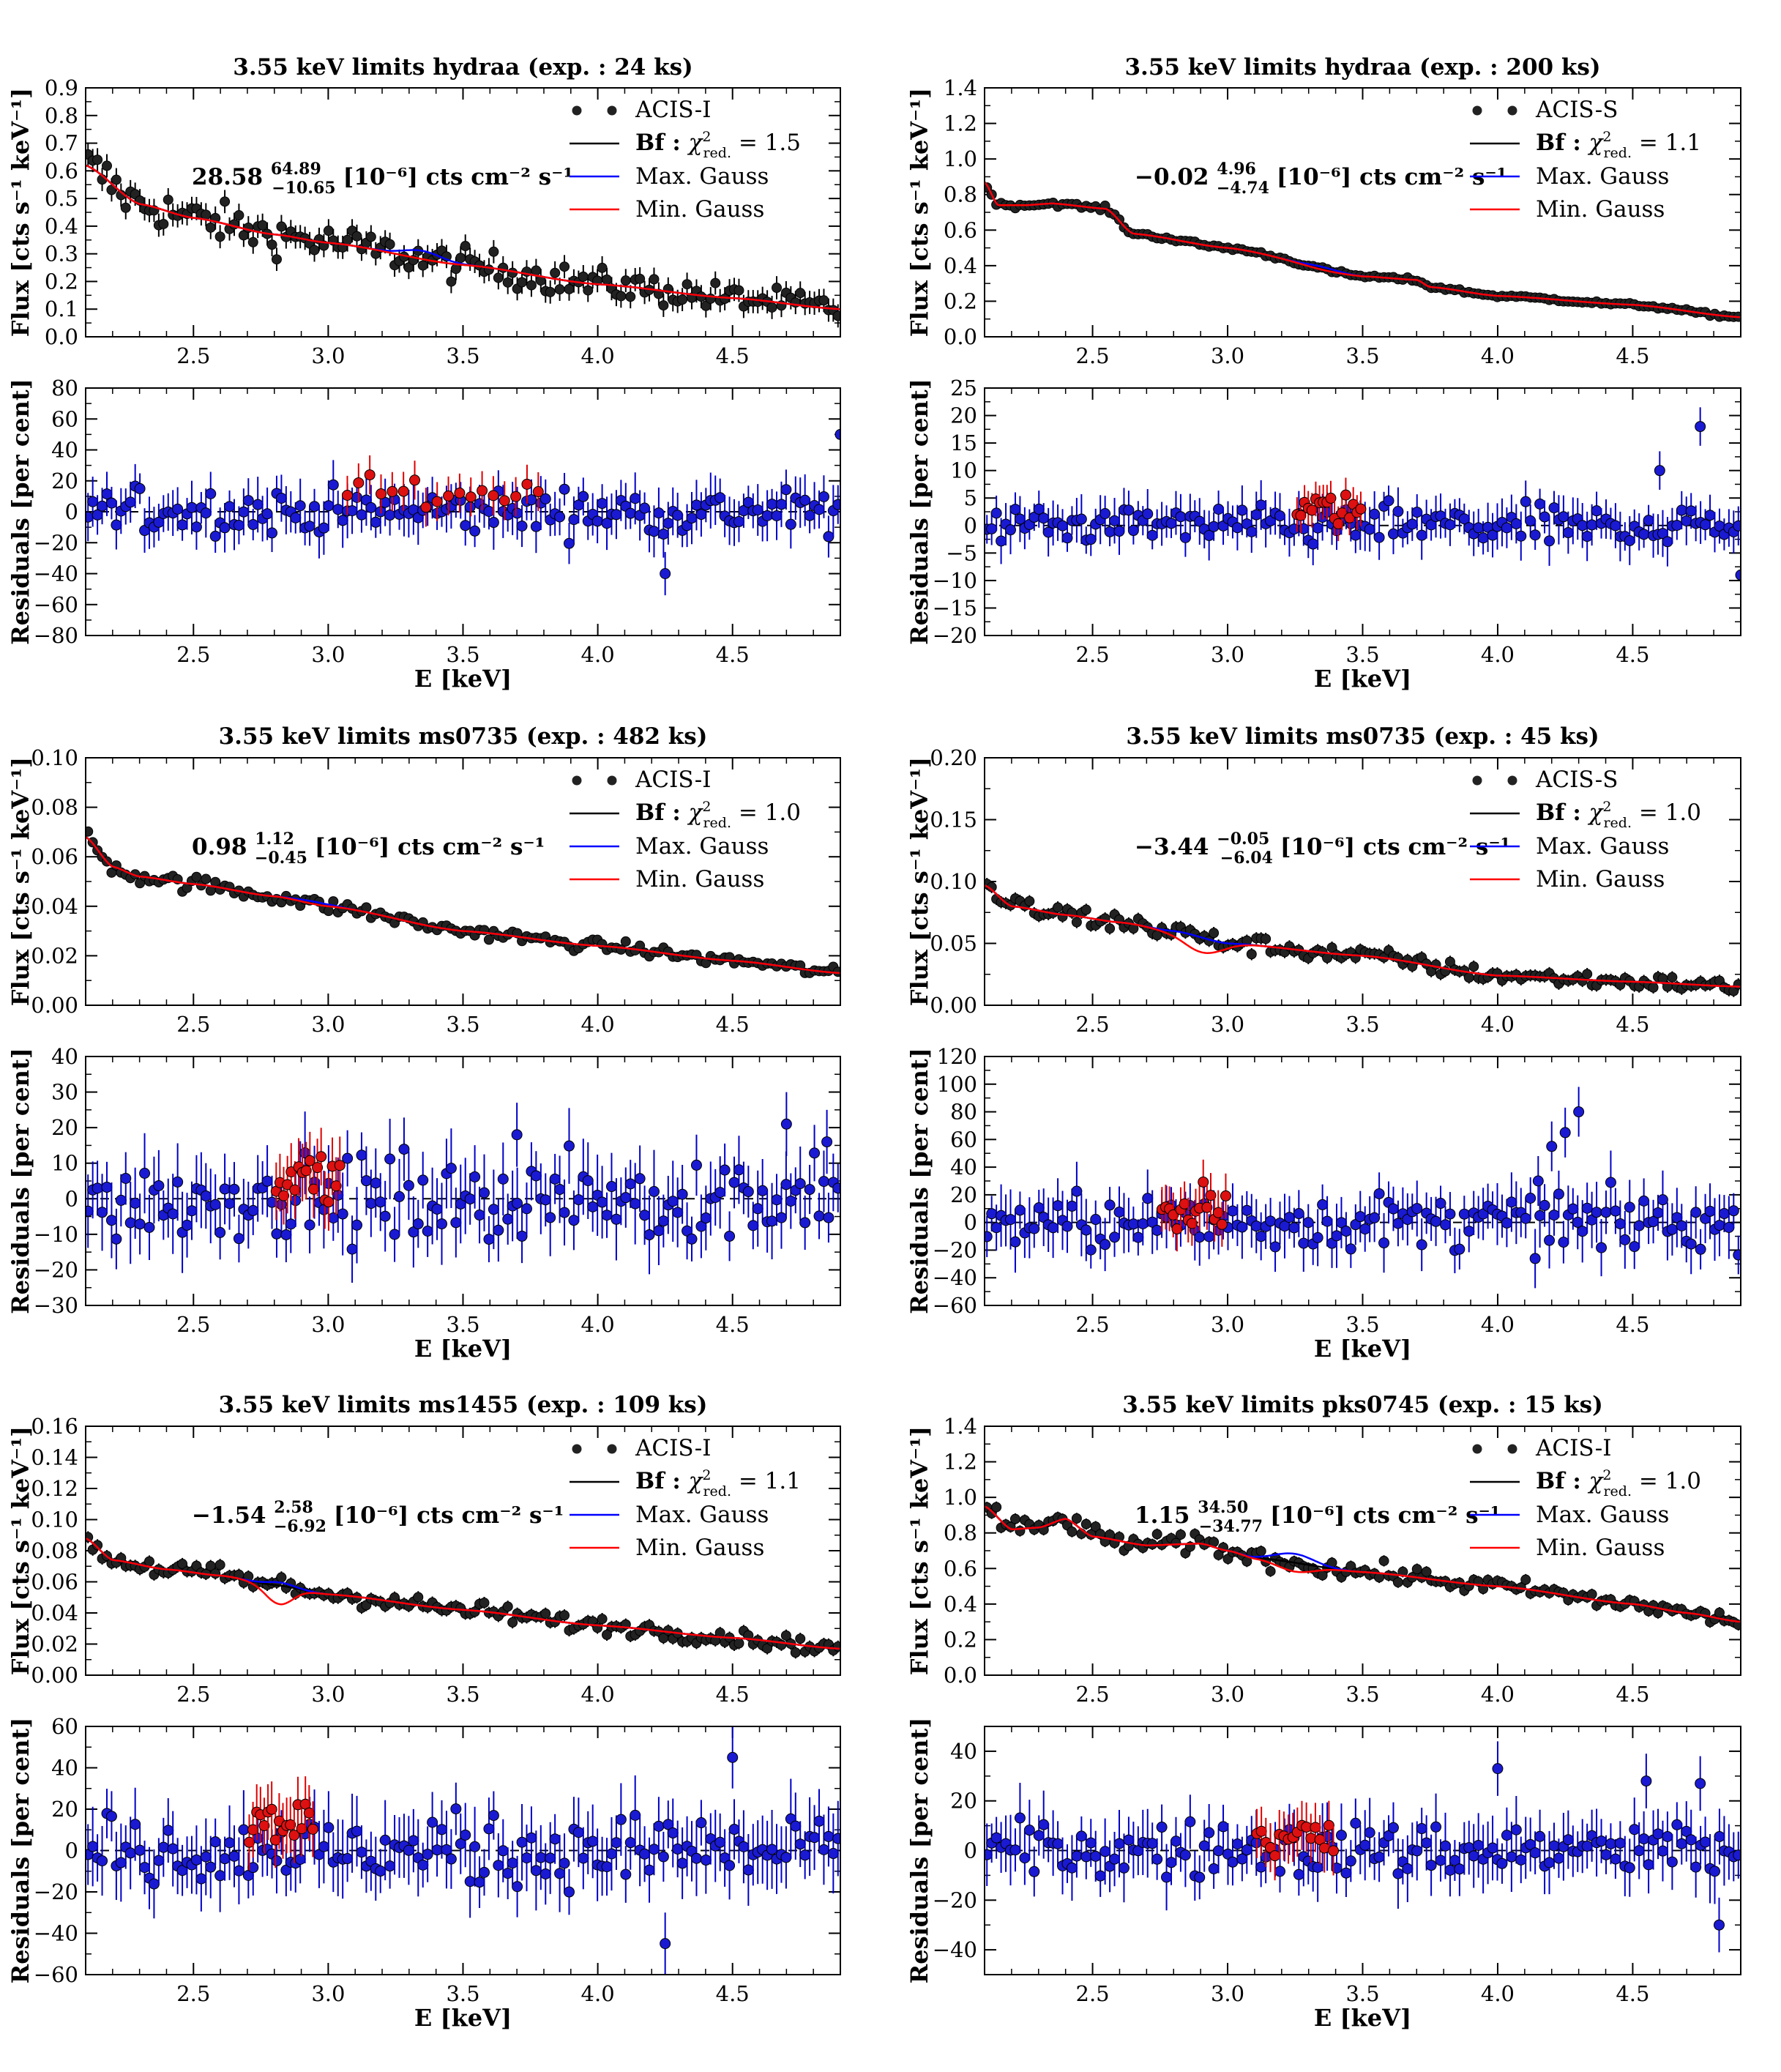 Image resolution: width=1781 pixels, height=2072 pixels. Describe the element at coordinates (963, 1194) in the screenshot. I see `resid-y-tick-label: 20` at that location.